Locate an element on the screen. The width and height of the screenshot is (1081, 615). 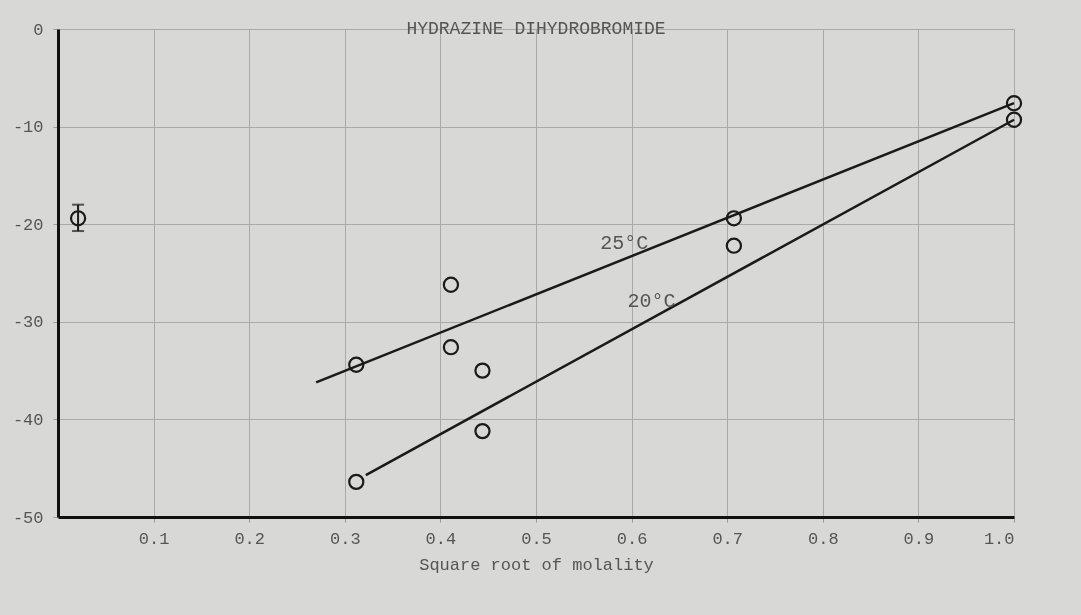
chart-title: HYDRAZINE DIHYDROBROMIDE is located at coordinates (536, 29).